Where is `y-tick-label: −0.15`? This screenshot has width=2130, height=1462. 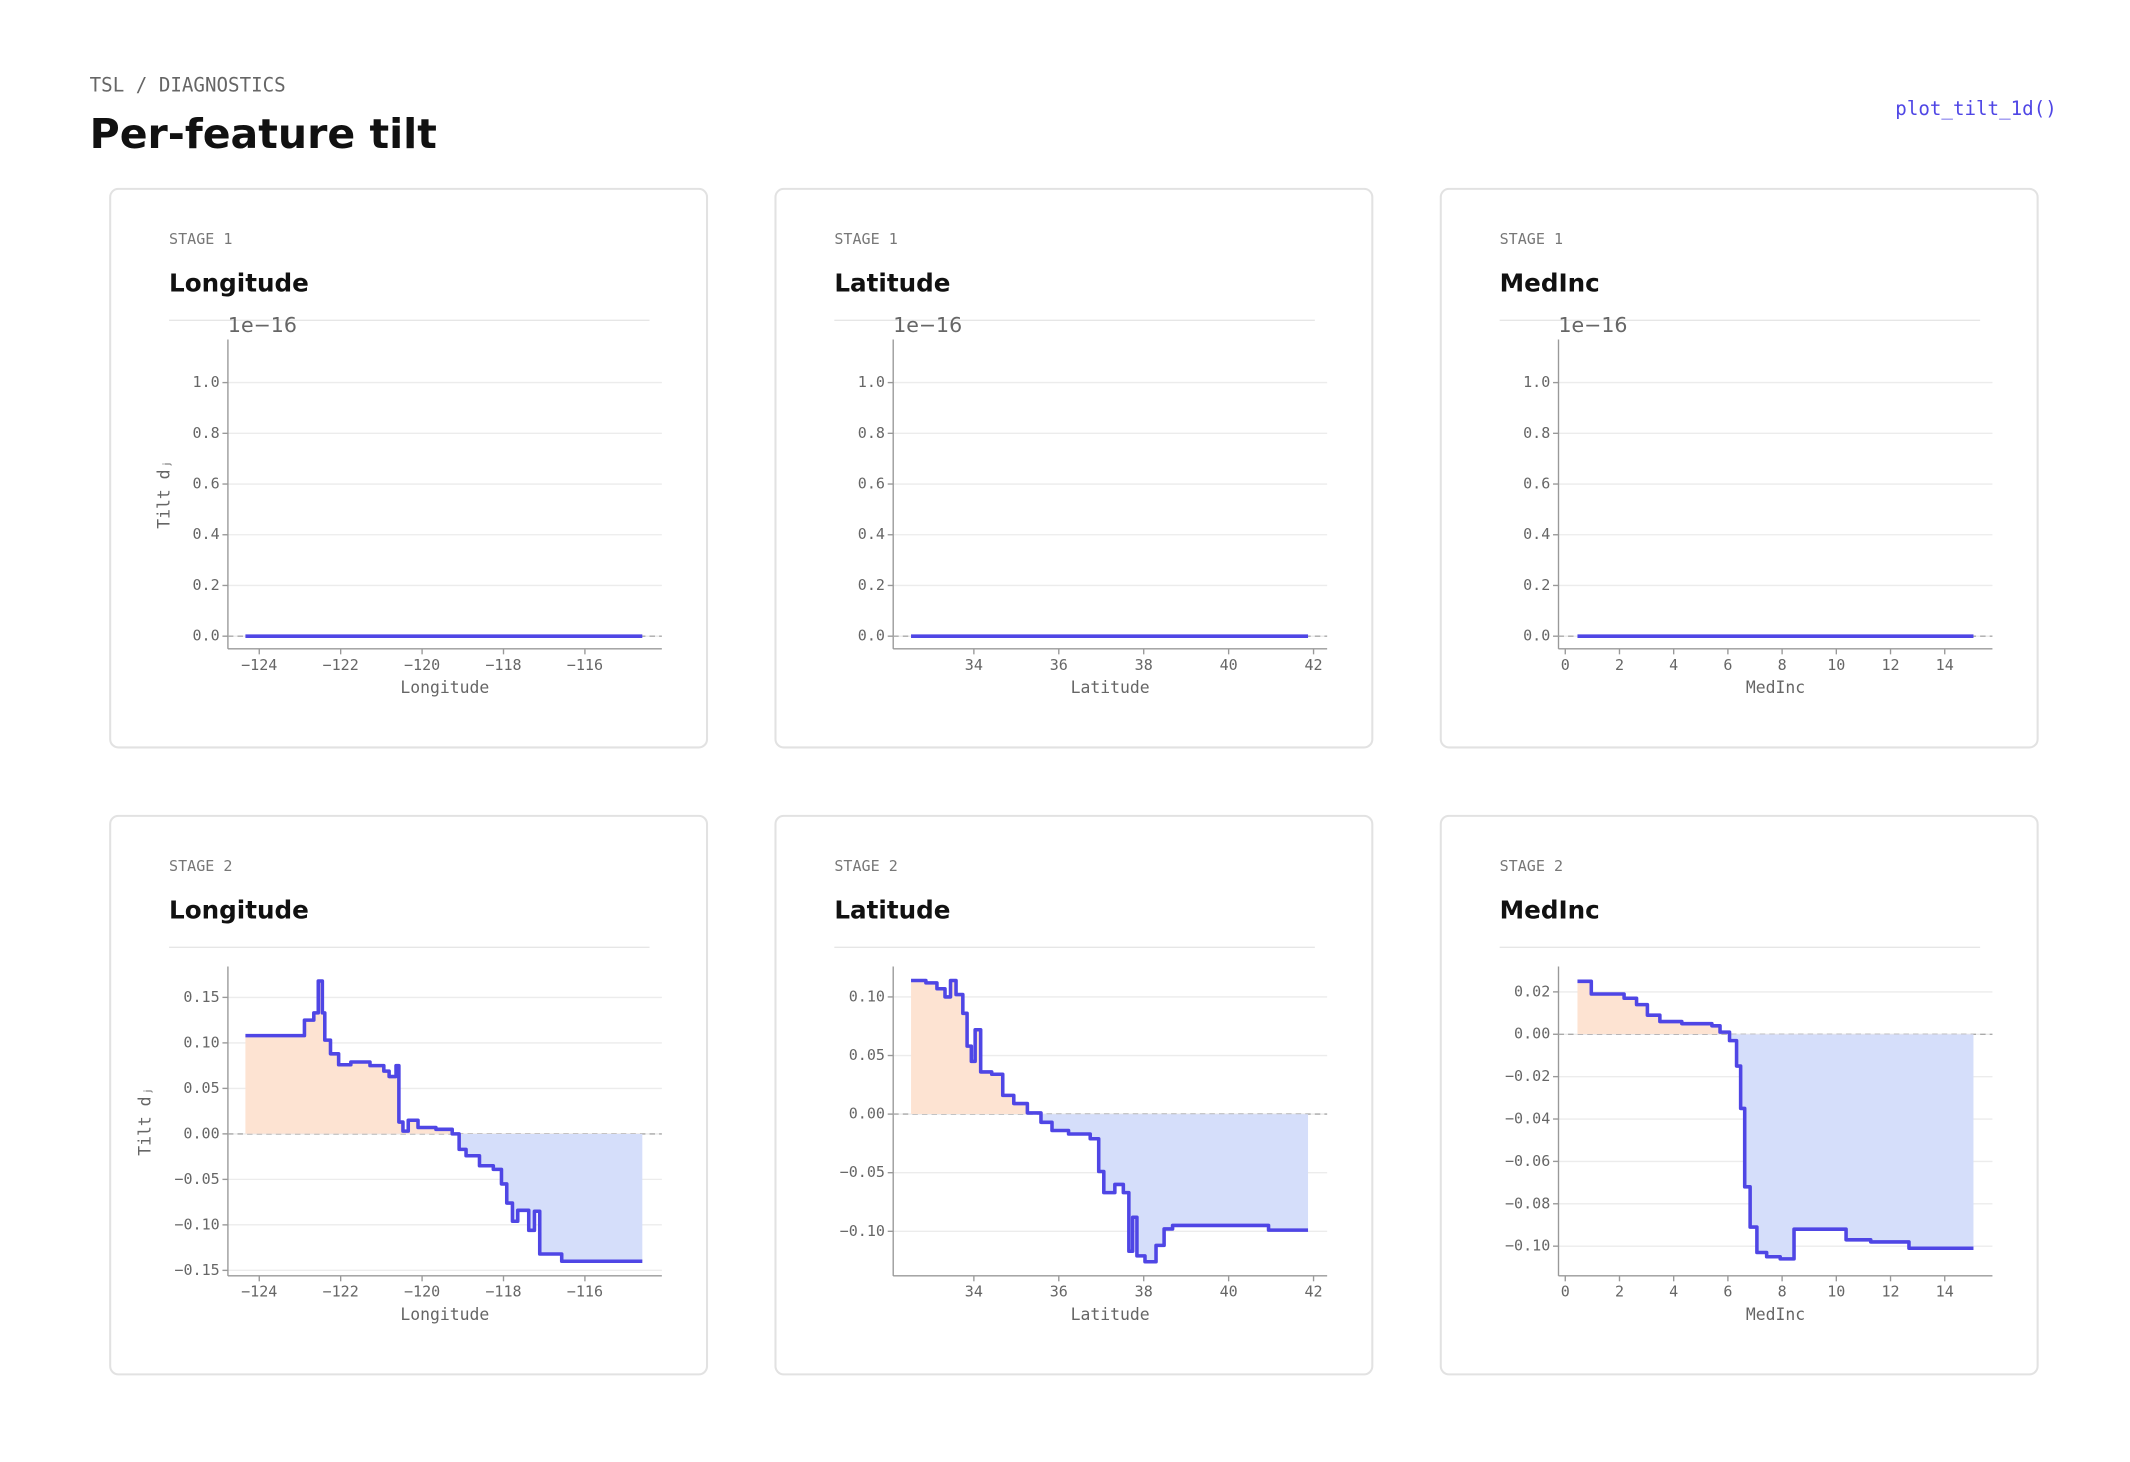
y-tick-label: −0.15 is located at coordinates (196, 1270).